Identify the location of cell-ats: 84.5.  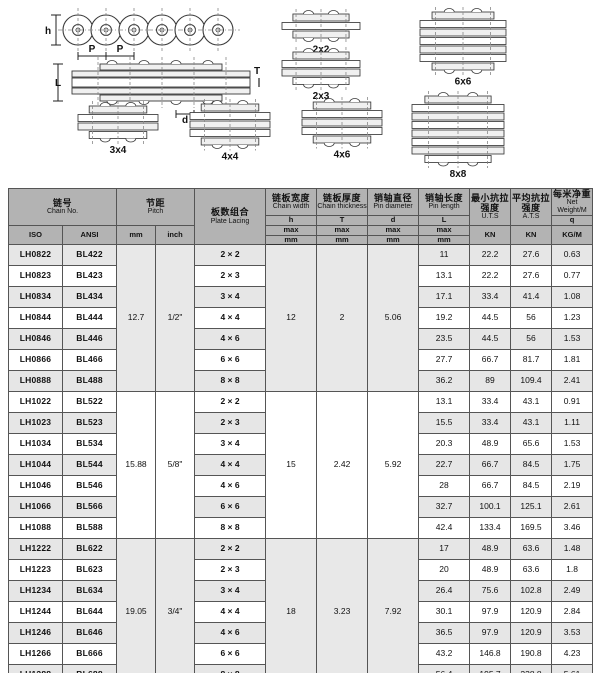
(531, 465).